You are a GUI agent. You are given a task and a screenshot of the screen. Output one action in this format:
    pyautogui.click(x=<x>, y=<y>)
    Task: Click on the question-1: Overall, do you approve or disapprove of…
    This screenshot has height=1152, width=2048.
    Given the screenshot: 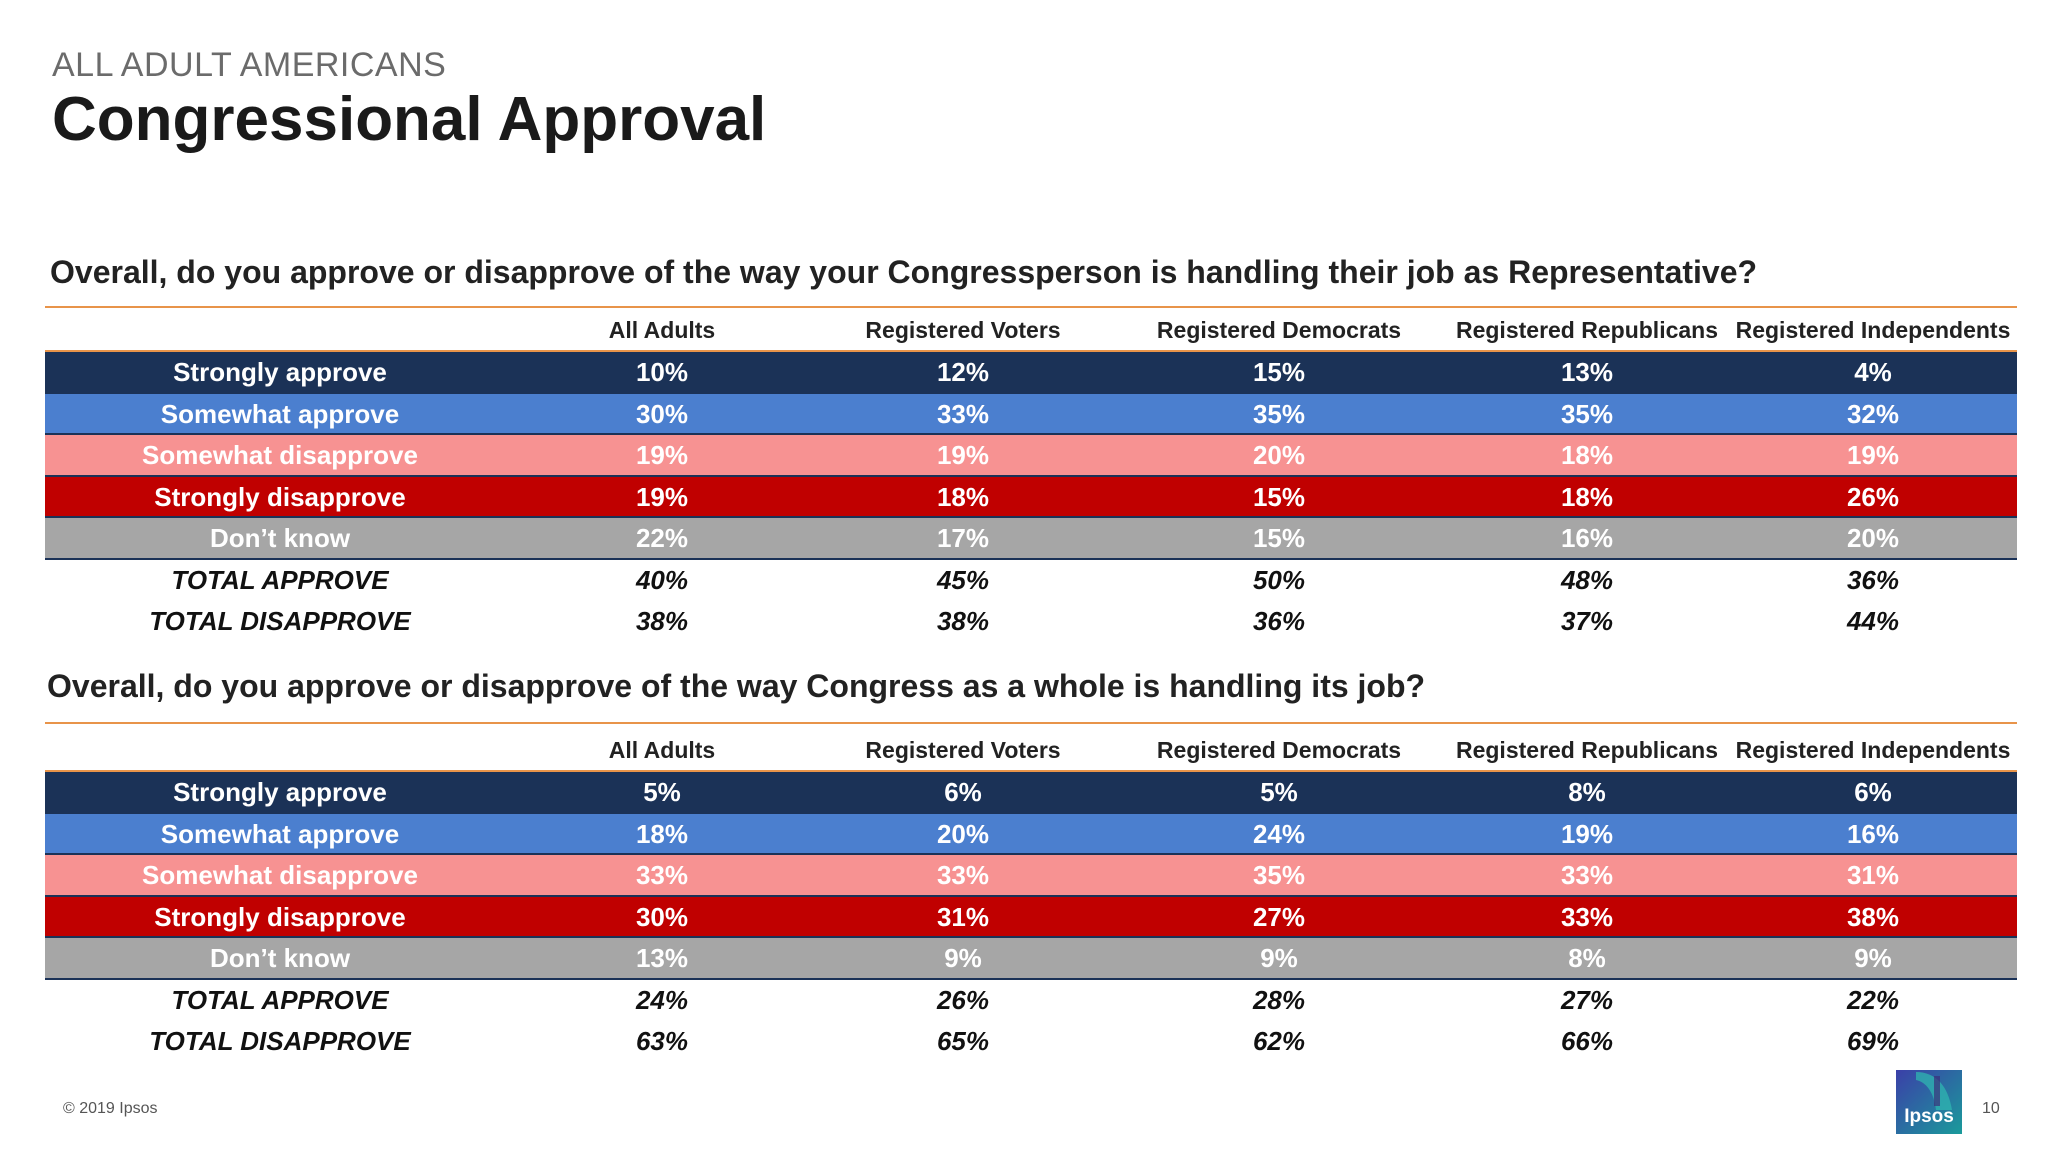 What is the action you would take?
    pyautogui.click(x=904, y=272)
    